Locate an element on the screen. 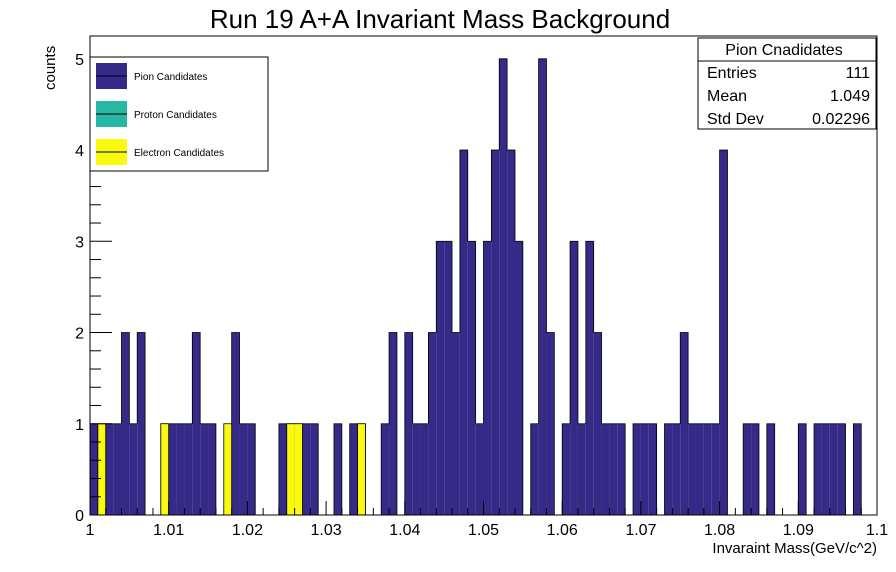 The image size is (896, 572). legend-label-electron-candidates: Electron Candidates is located at coordinates (179, 153).